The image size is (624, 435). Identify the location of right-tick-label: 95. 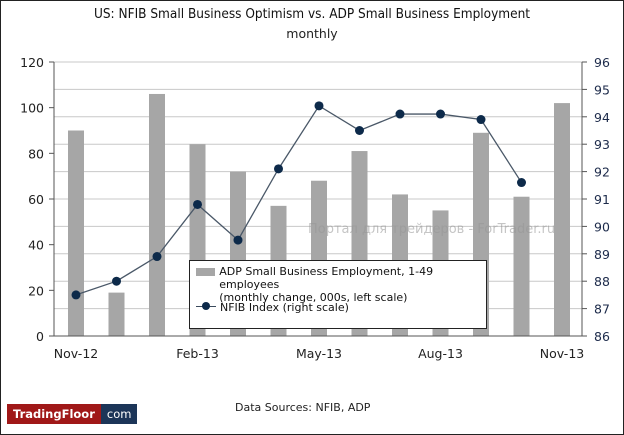
(602, 89).